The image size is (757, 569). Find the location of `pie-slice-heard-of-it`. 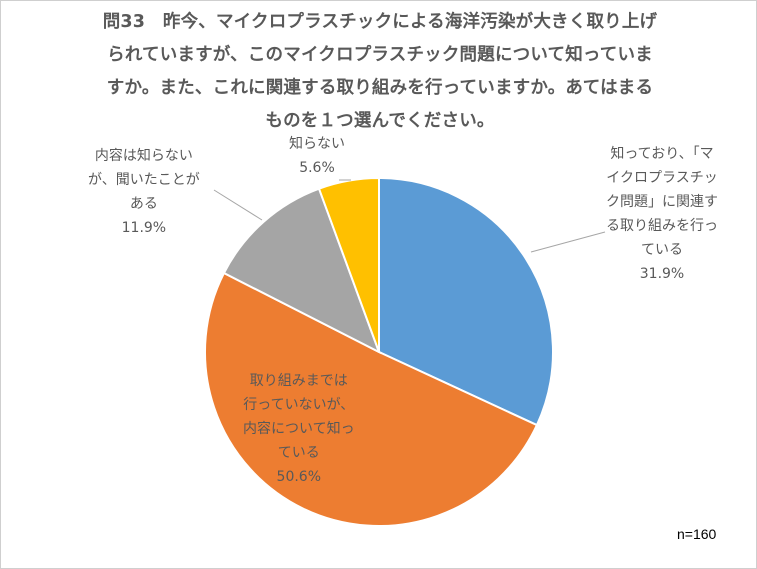

pie-slice-heard-of-it is located at coordinates (301, 271).